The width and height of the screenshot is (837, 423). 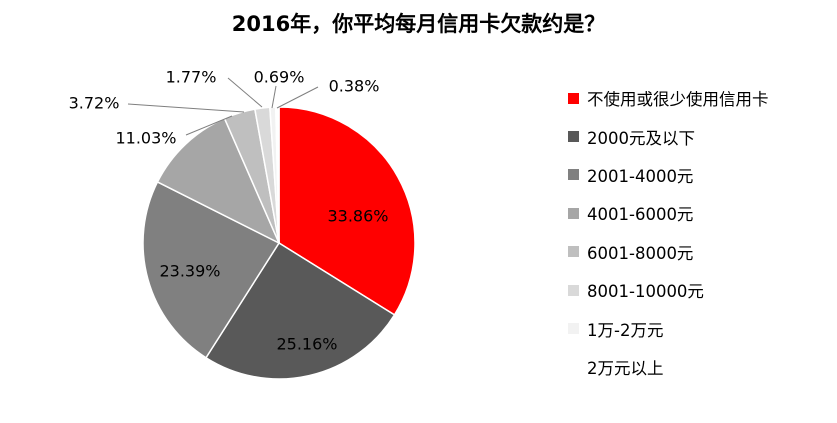 I want to click on legend-item-3: 2001-4000元, so click(x=668, y=175).